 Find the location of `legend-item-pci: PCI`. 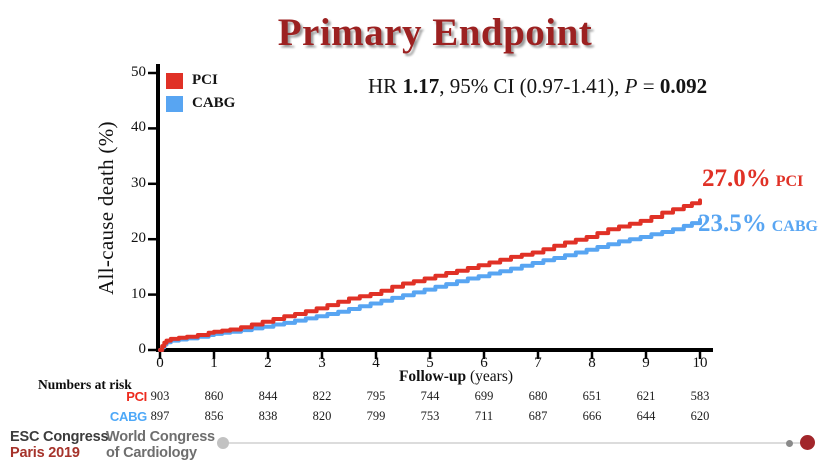

legend-item-pci: PCI is located at coordinates (200, 80).